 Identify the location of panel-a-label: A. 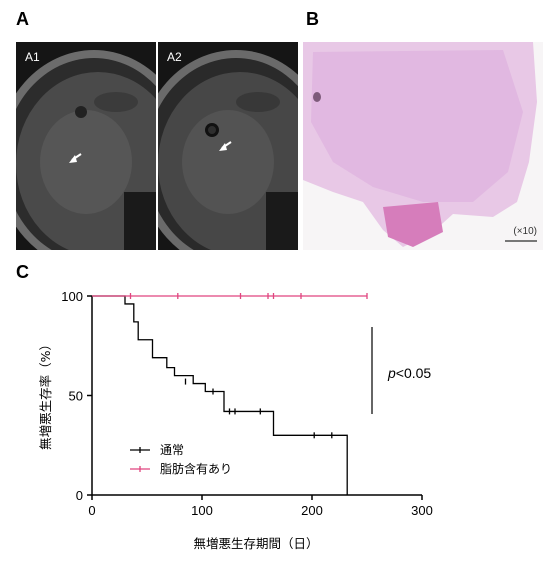
(22, 19).